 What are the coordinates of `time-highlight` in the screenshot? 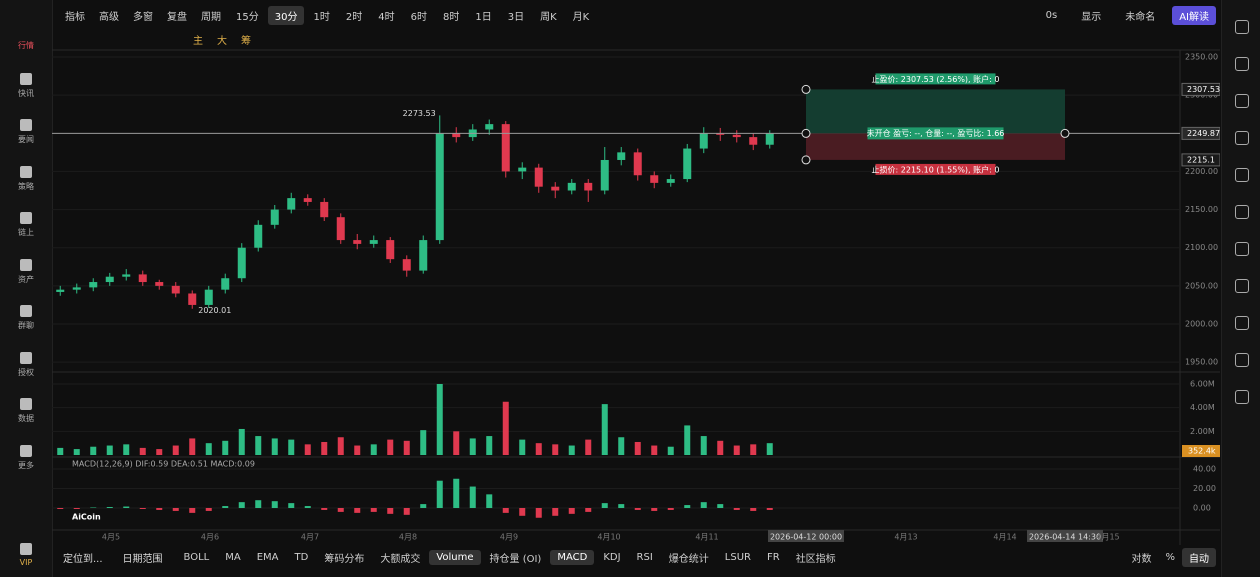 It's located at (1065, 536).